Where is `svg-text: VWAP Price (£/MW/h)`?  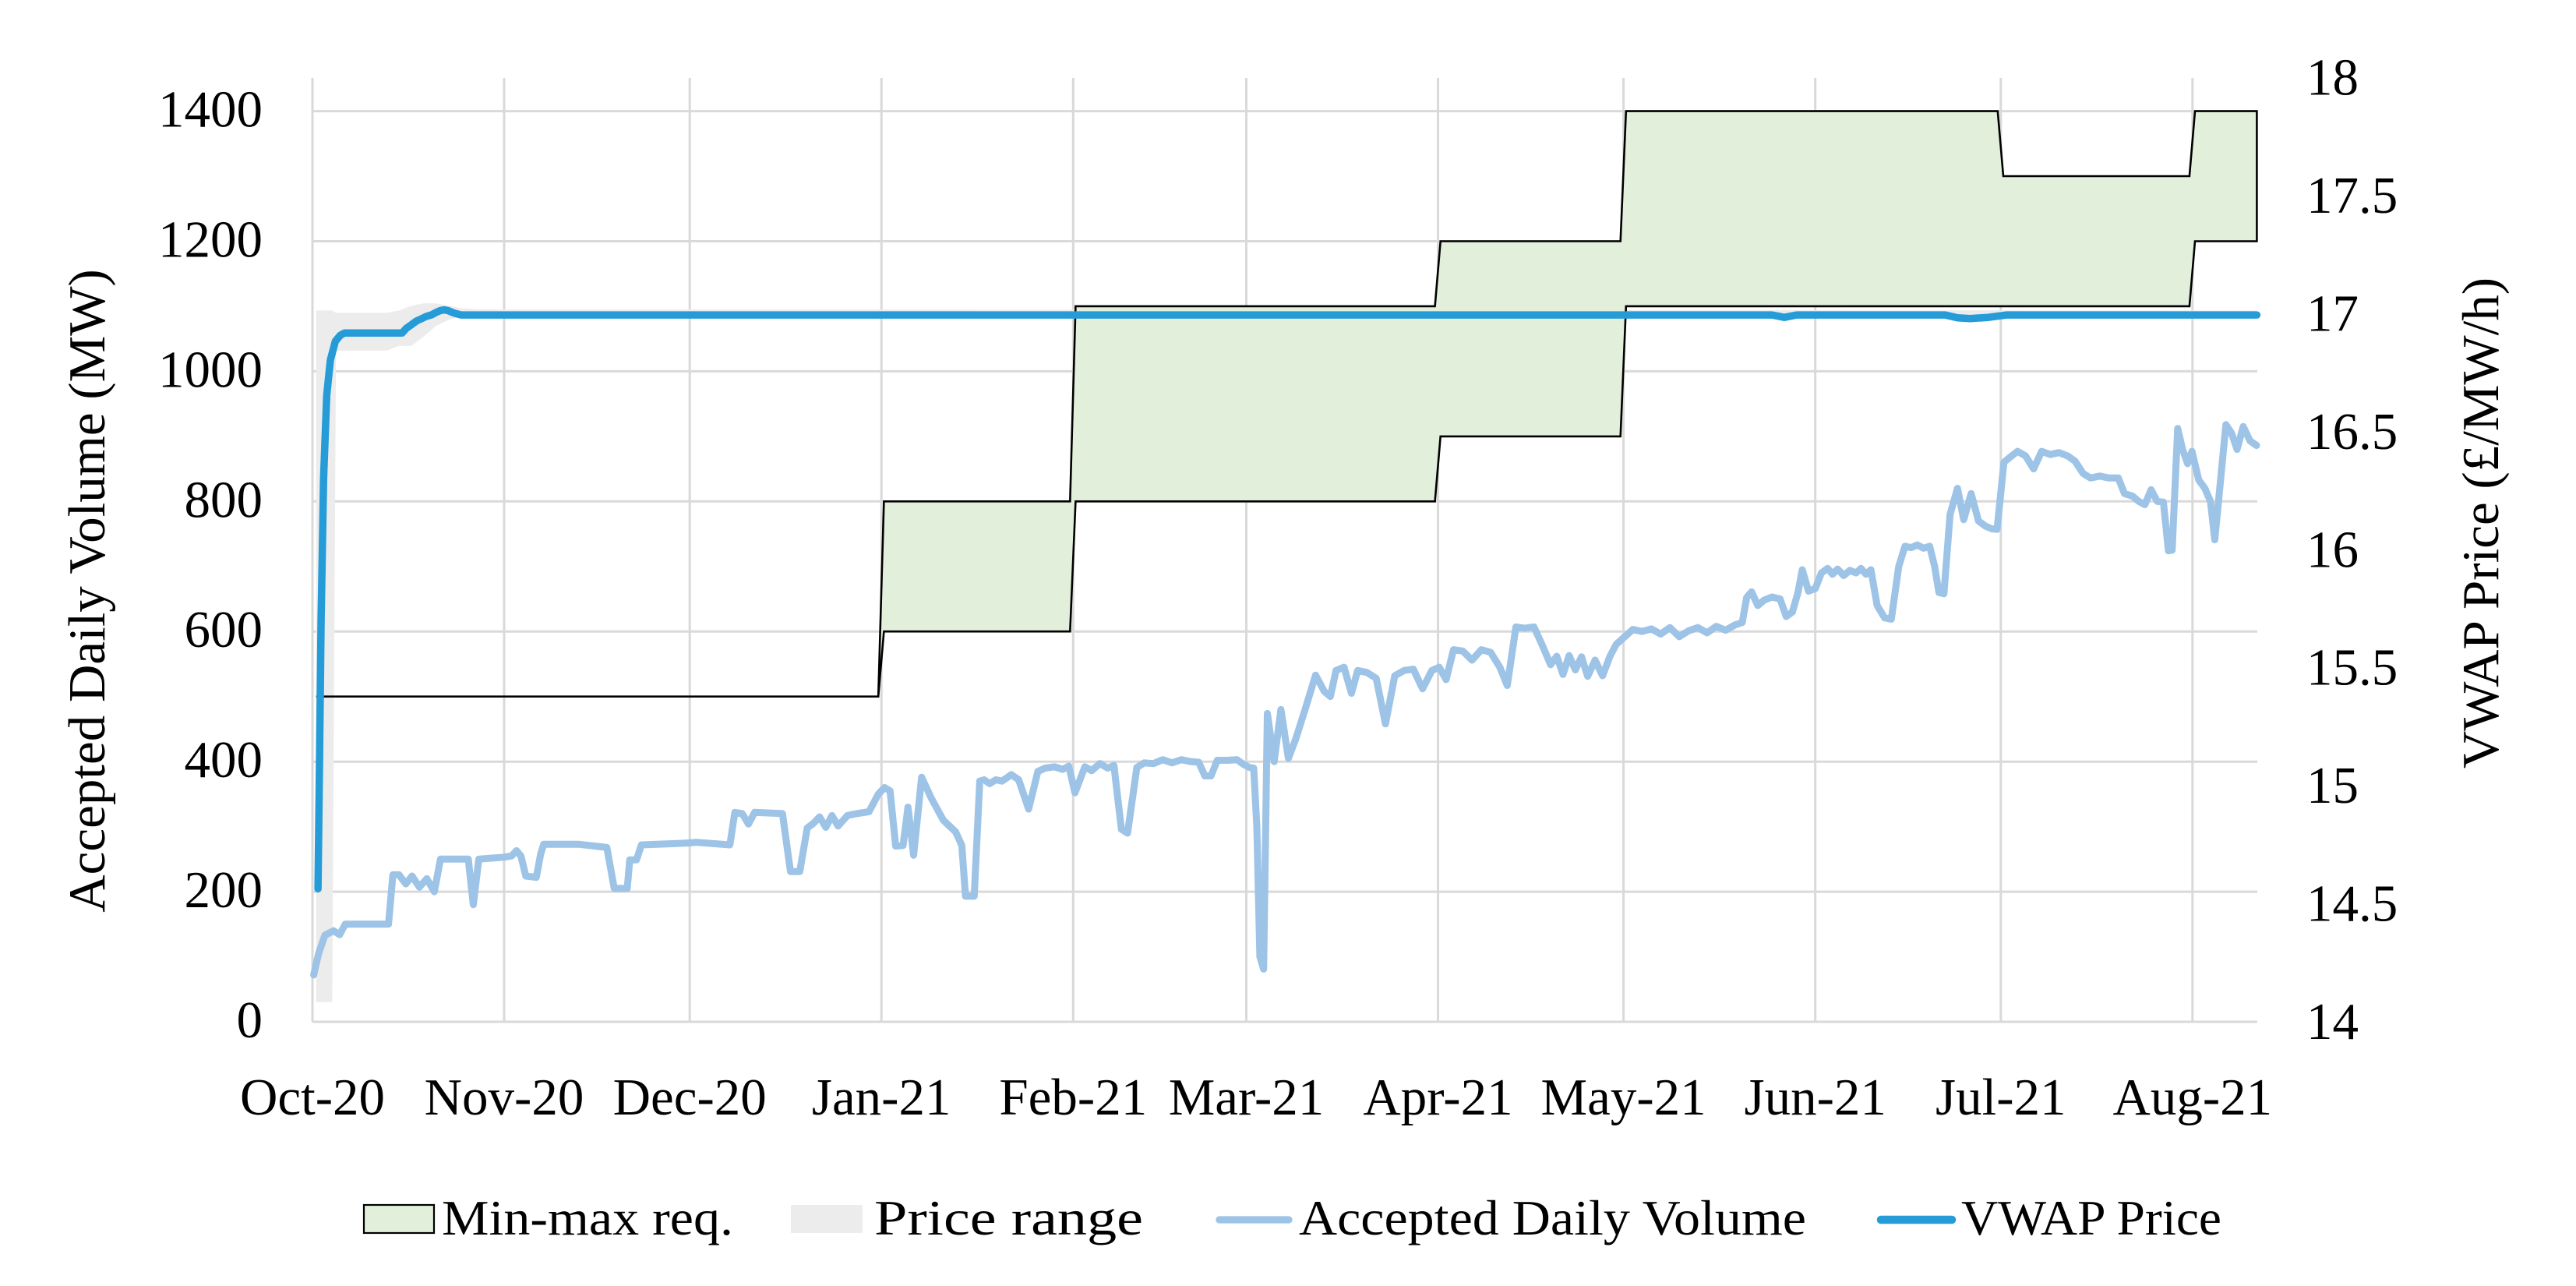
svg-text: VWAP Price (£/MW/h) is located at coordinates (2481, 523).